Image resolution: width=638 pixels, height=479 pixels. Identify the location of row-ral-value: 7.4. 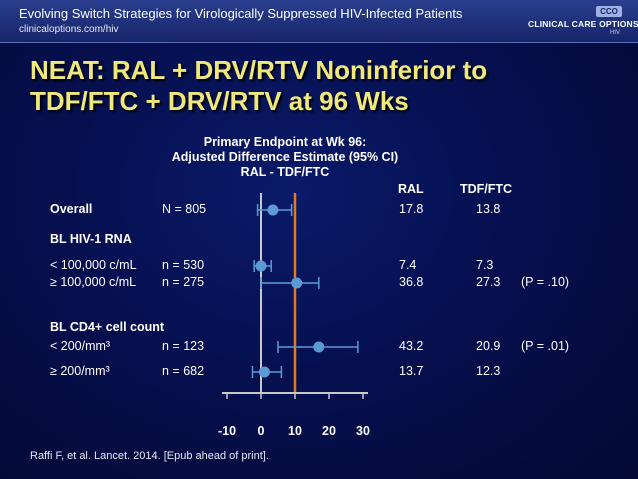
(408, 265).